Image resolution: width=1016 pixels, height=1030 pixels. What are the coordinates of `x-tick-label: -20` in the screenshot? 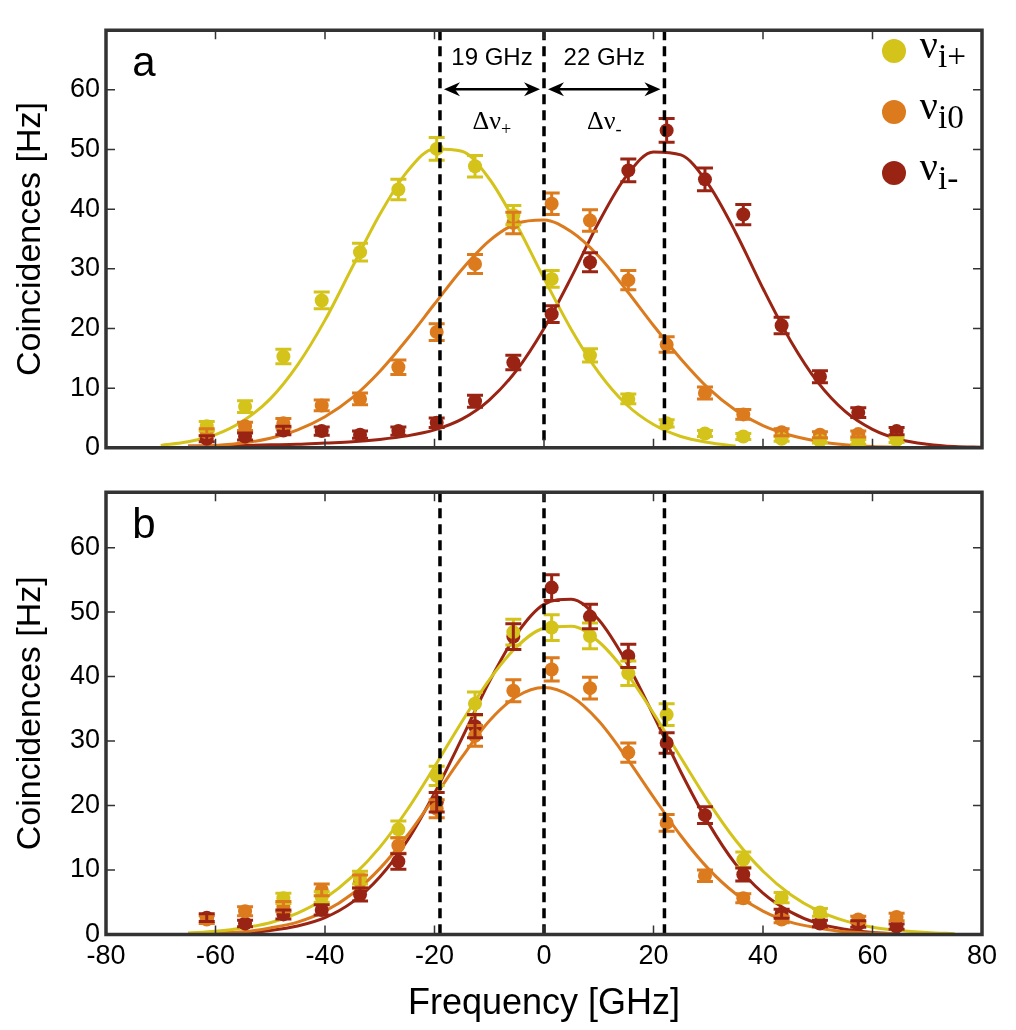 It's located at (434, 955).